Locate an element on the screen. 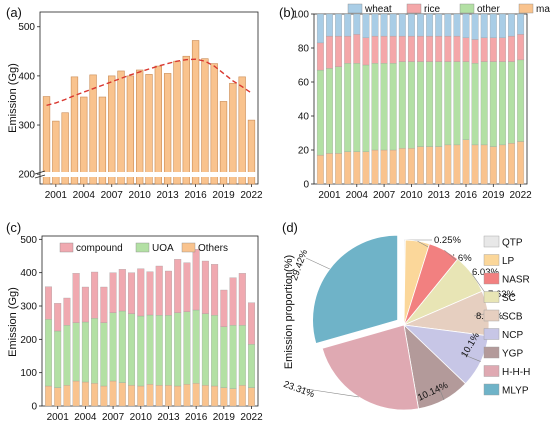  y-tick-label: 100 is located at coordinates (28, 373).